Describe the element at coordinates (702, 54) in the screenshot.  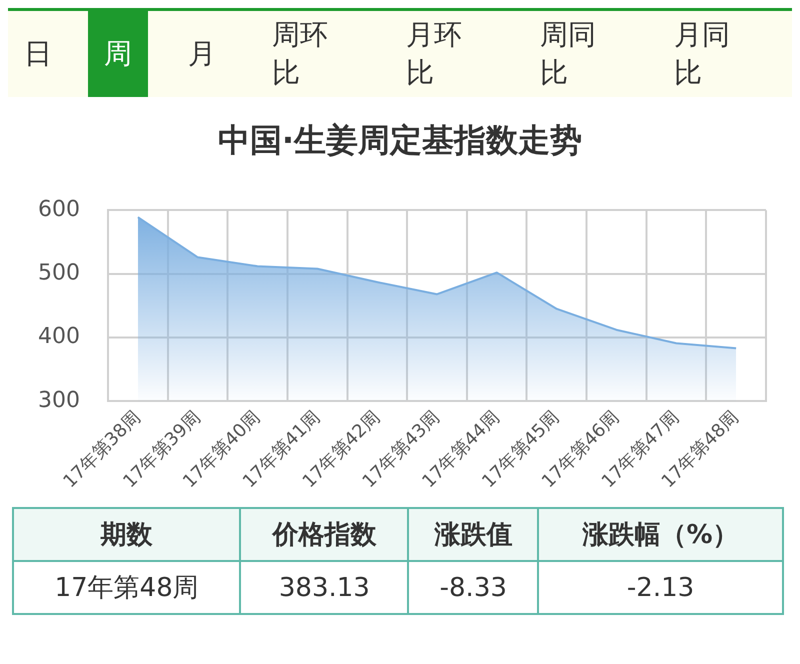
I see `text: 月同比` at that location.